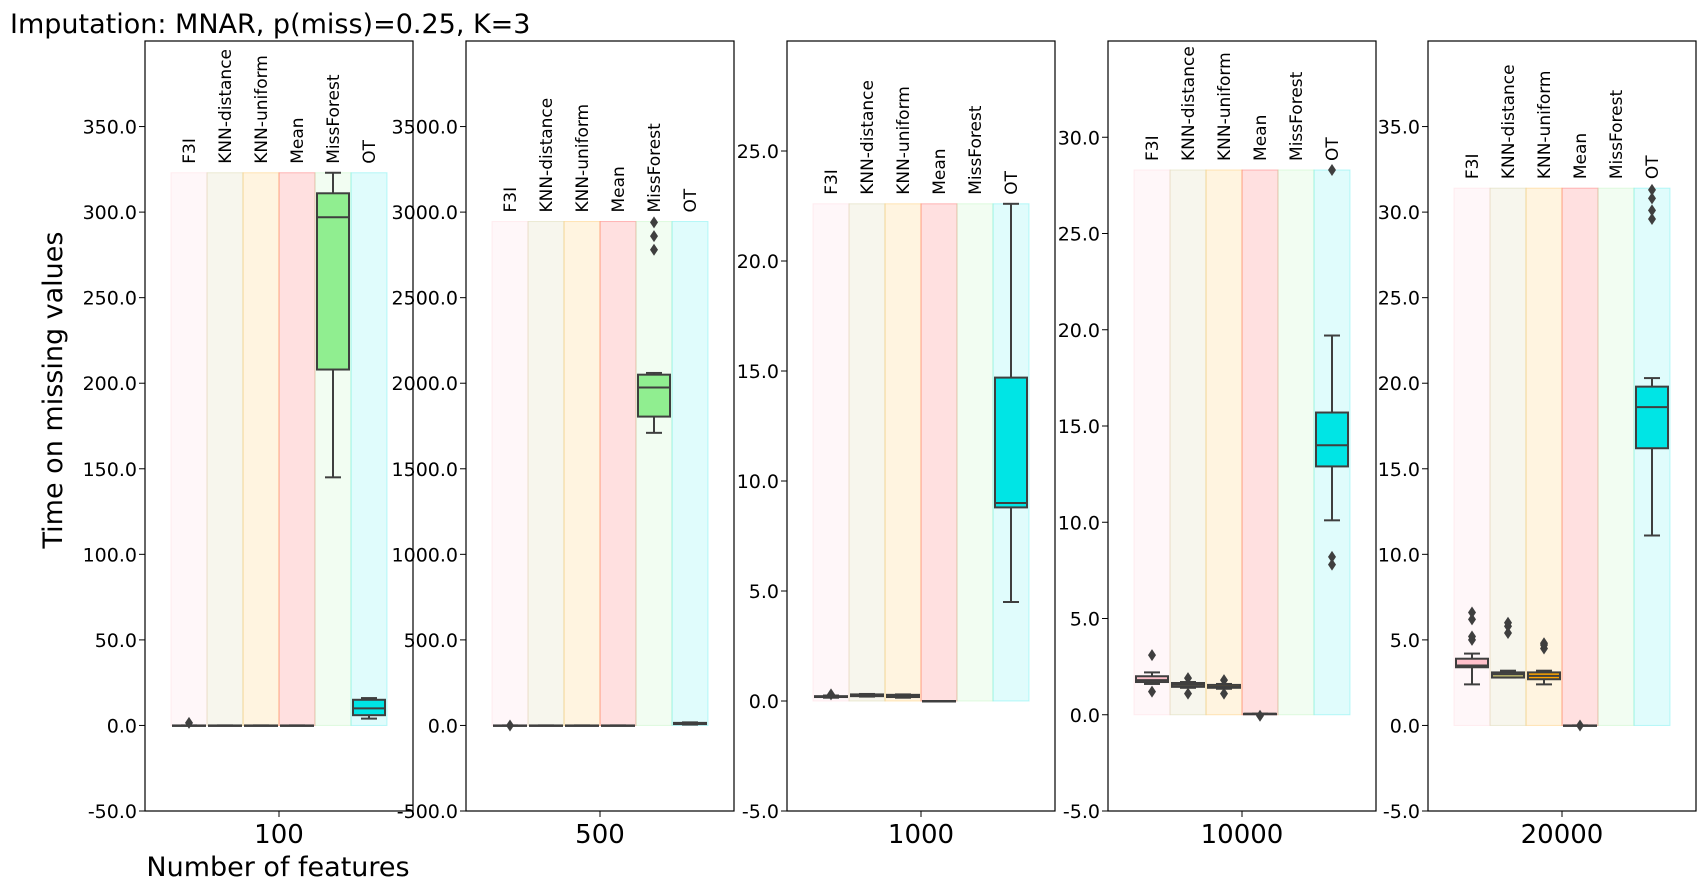 The height and width of the screenshot is (891, 1704). Describe the element at coordinates (110, 213) in the screenshot. I see `y-tick-label: 300.0` at that location.